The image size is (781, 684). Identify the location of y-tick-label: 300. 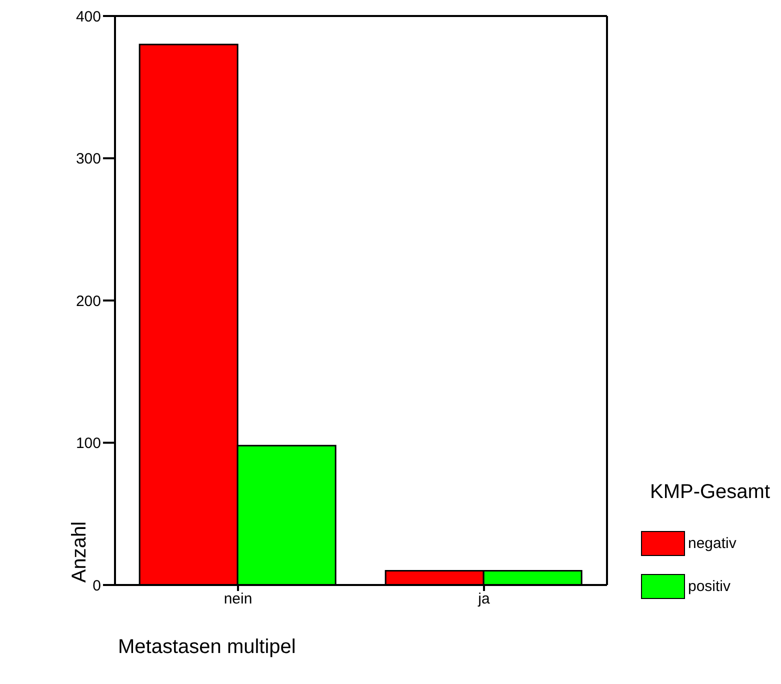
(88, 159).